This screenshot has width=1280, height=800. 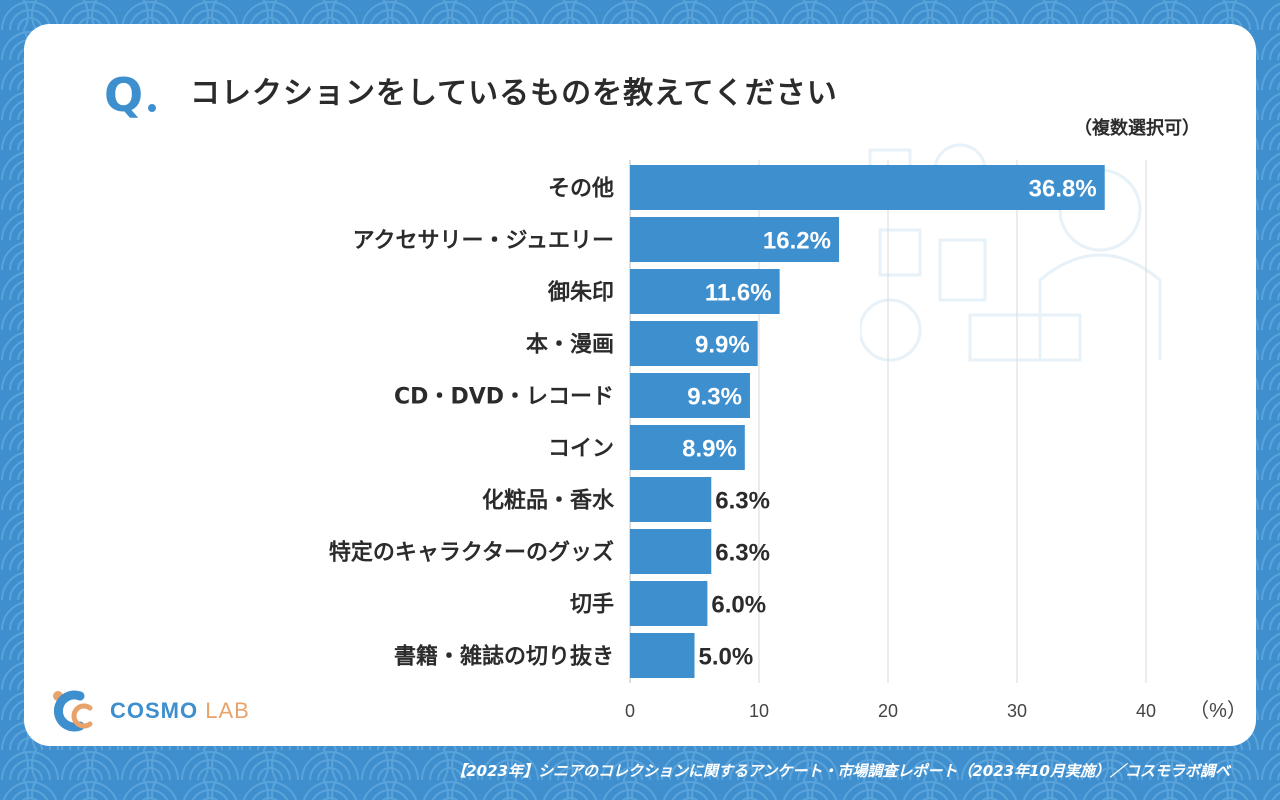 I want to click on category-label: コイン, so click(x=581, y=449).